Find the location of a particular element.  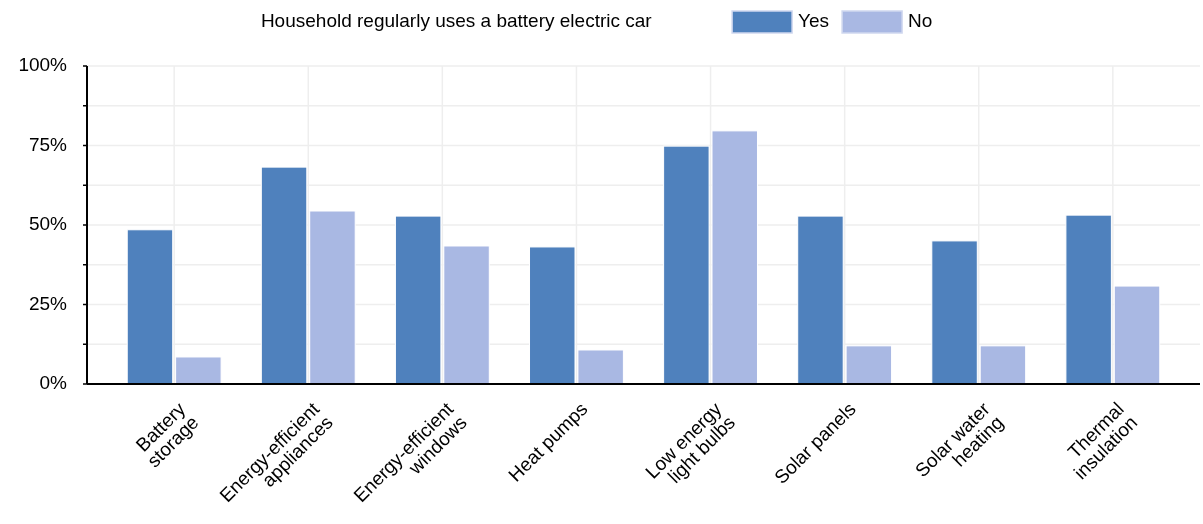

y-tick-label: 75% is located at coordinates (48, 144).